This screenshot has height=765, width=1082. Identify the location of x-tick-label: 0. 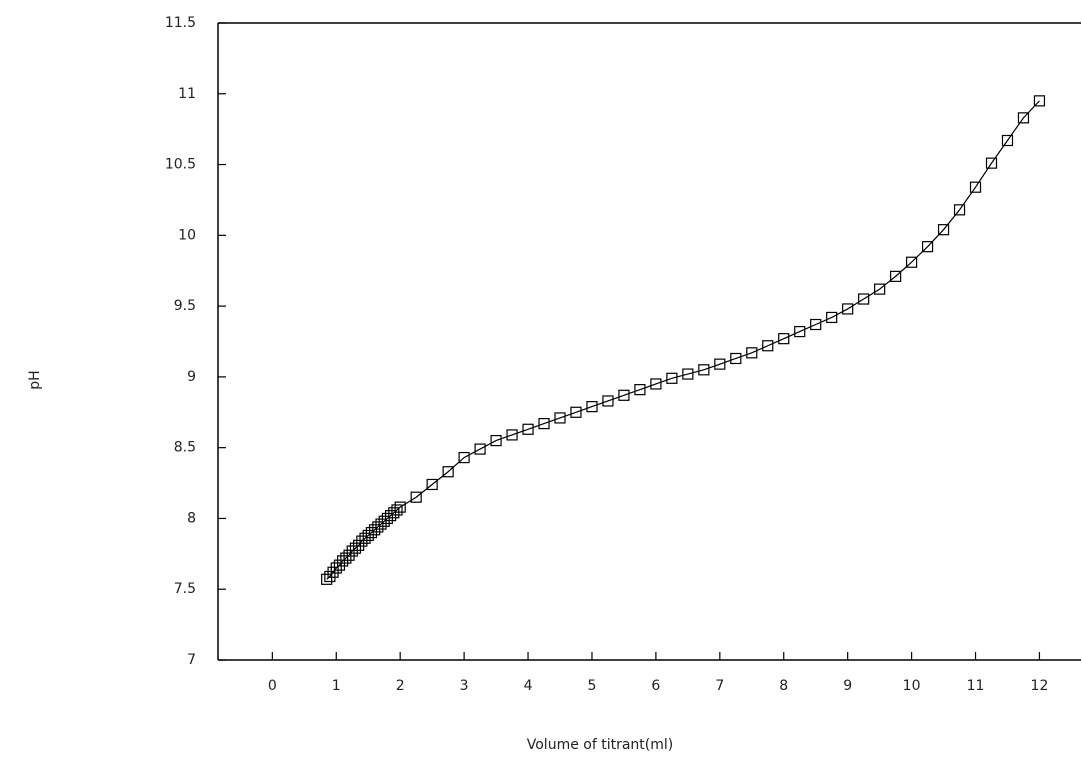
(272, 686).